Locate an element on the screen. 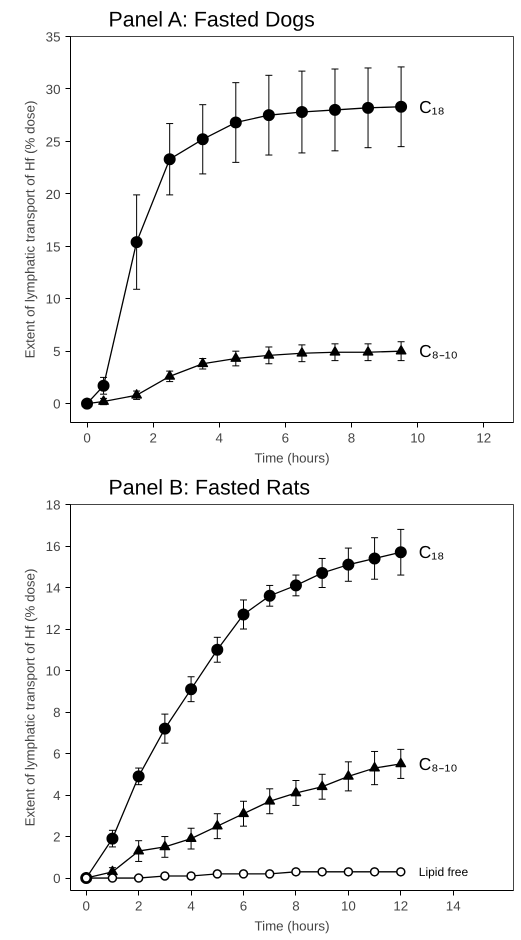 The image size is (521, 940). y-tick-label: 5 is located at coordinates (57, 352).